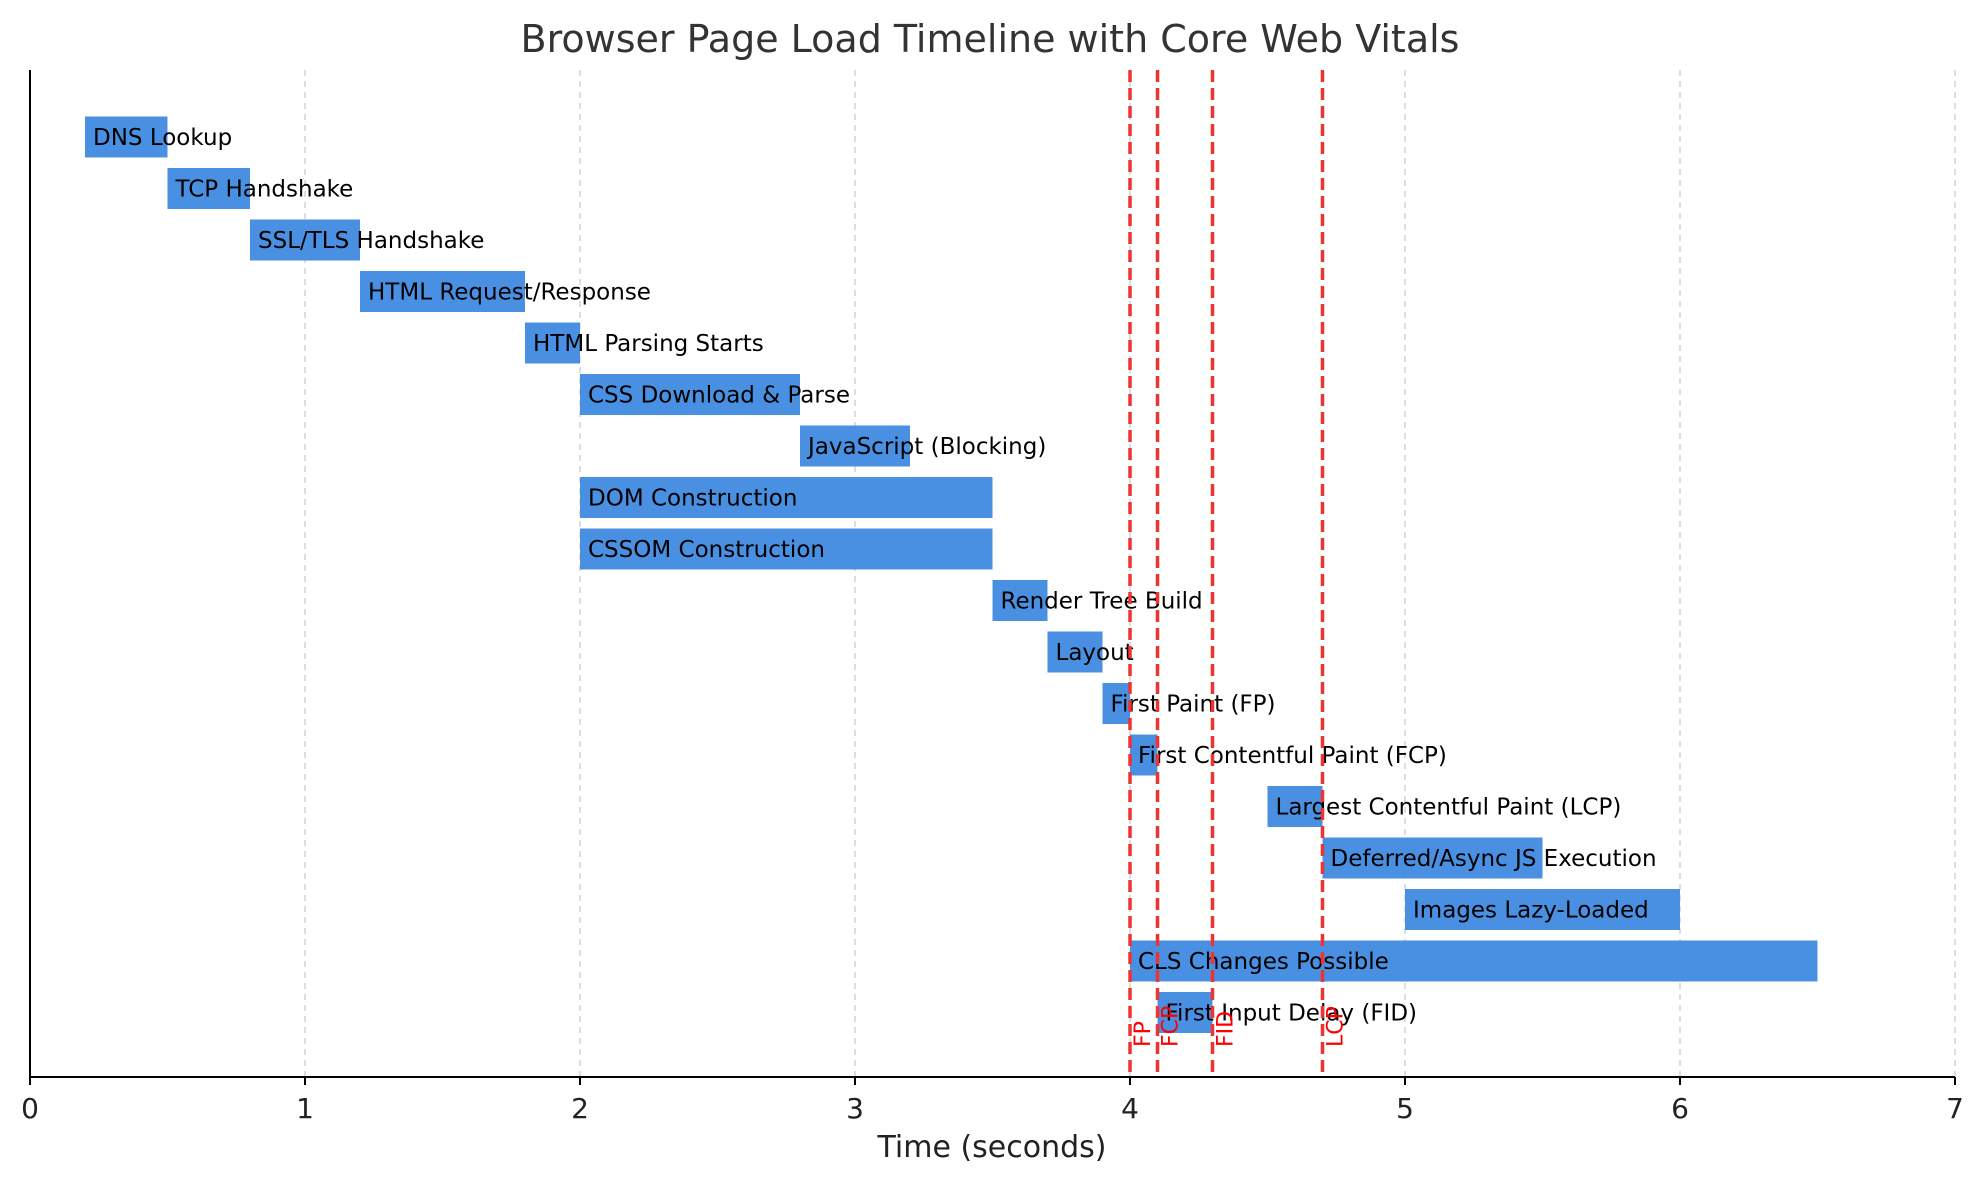  I want to click on task-label-3: HTML Request/Response, so click(509, 293).